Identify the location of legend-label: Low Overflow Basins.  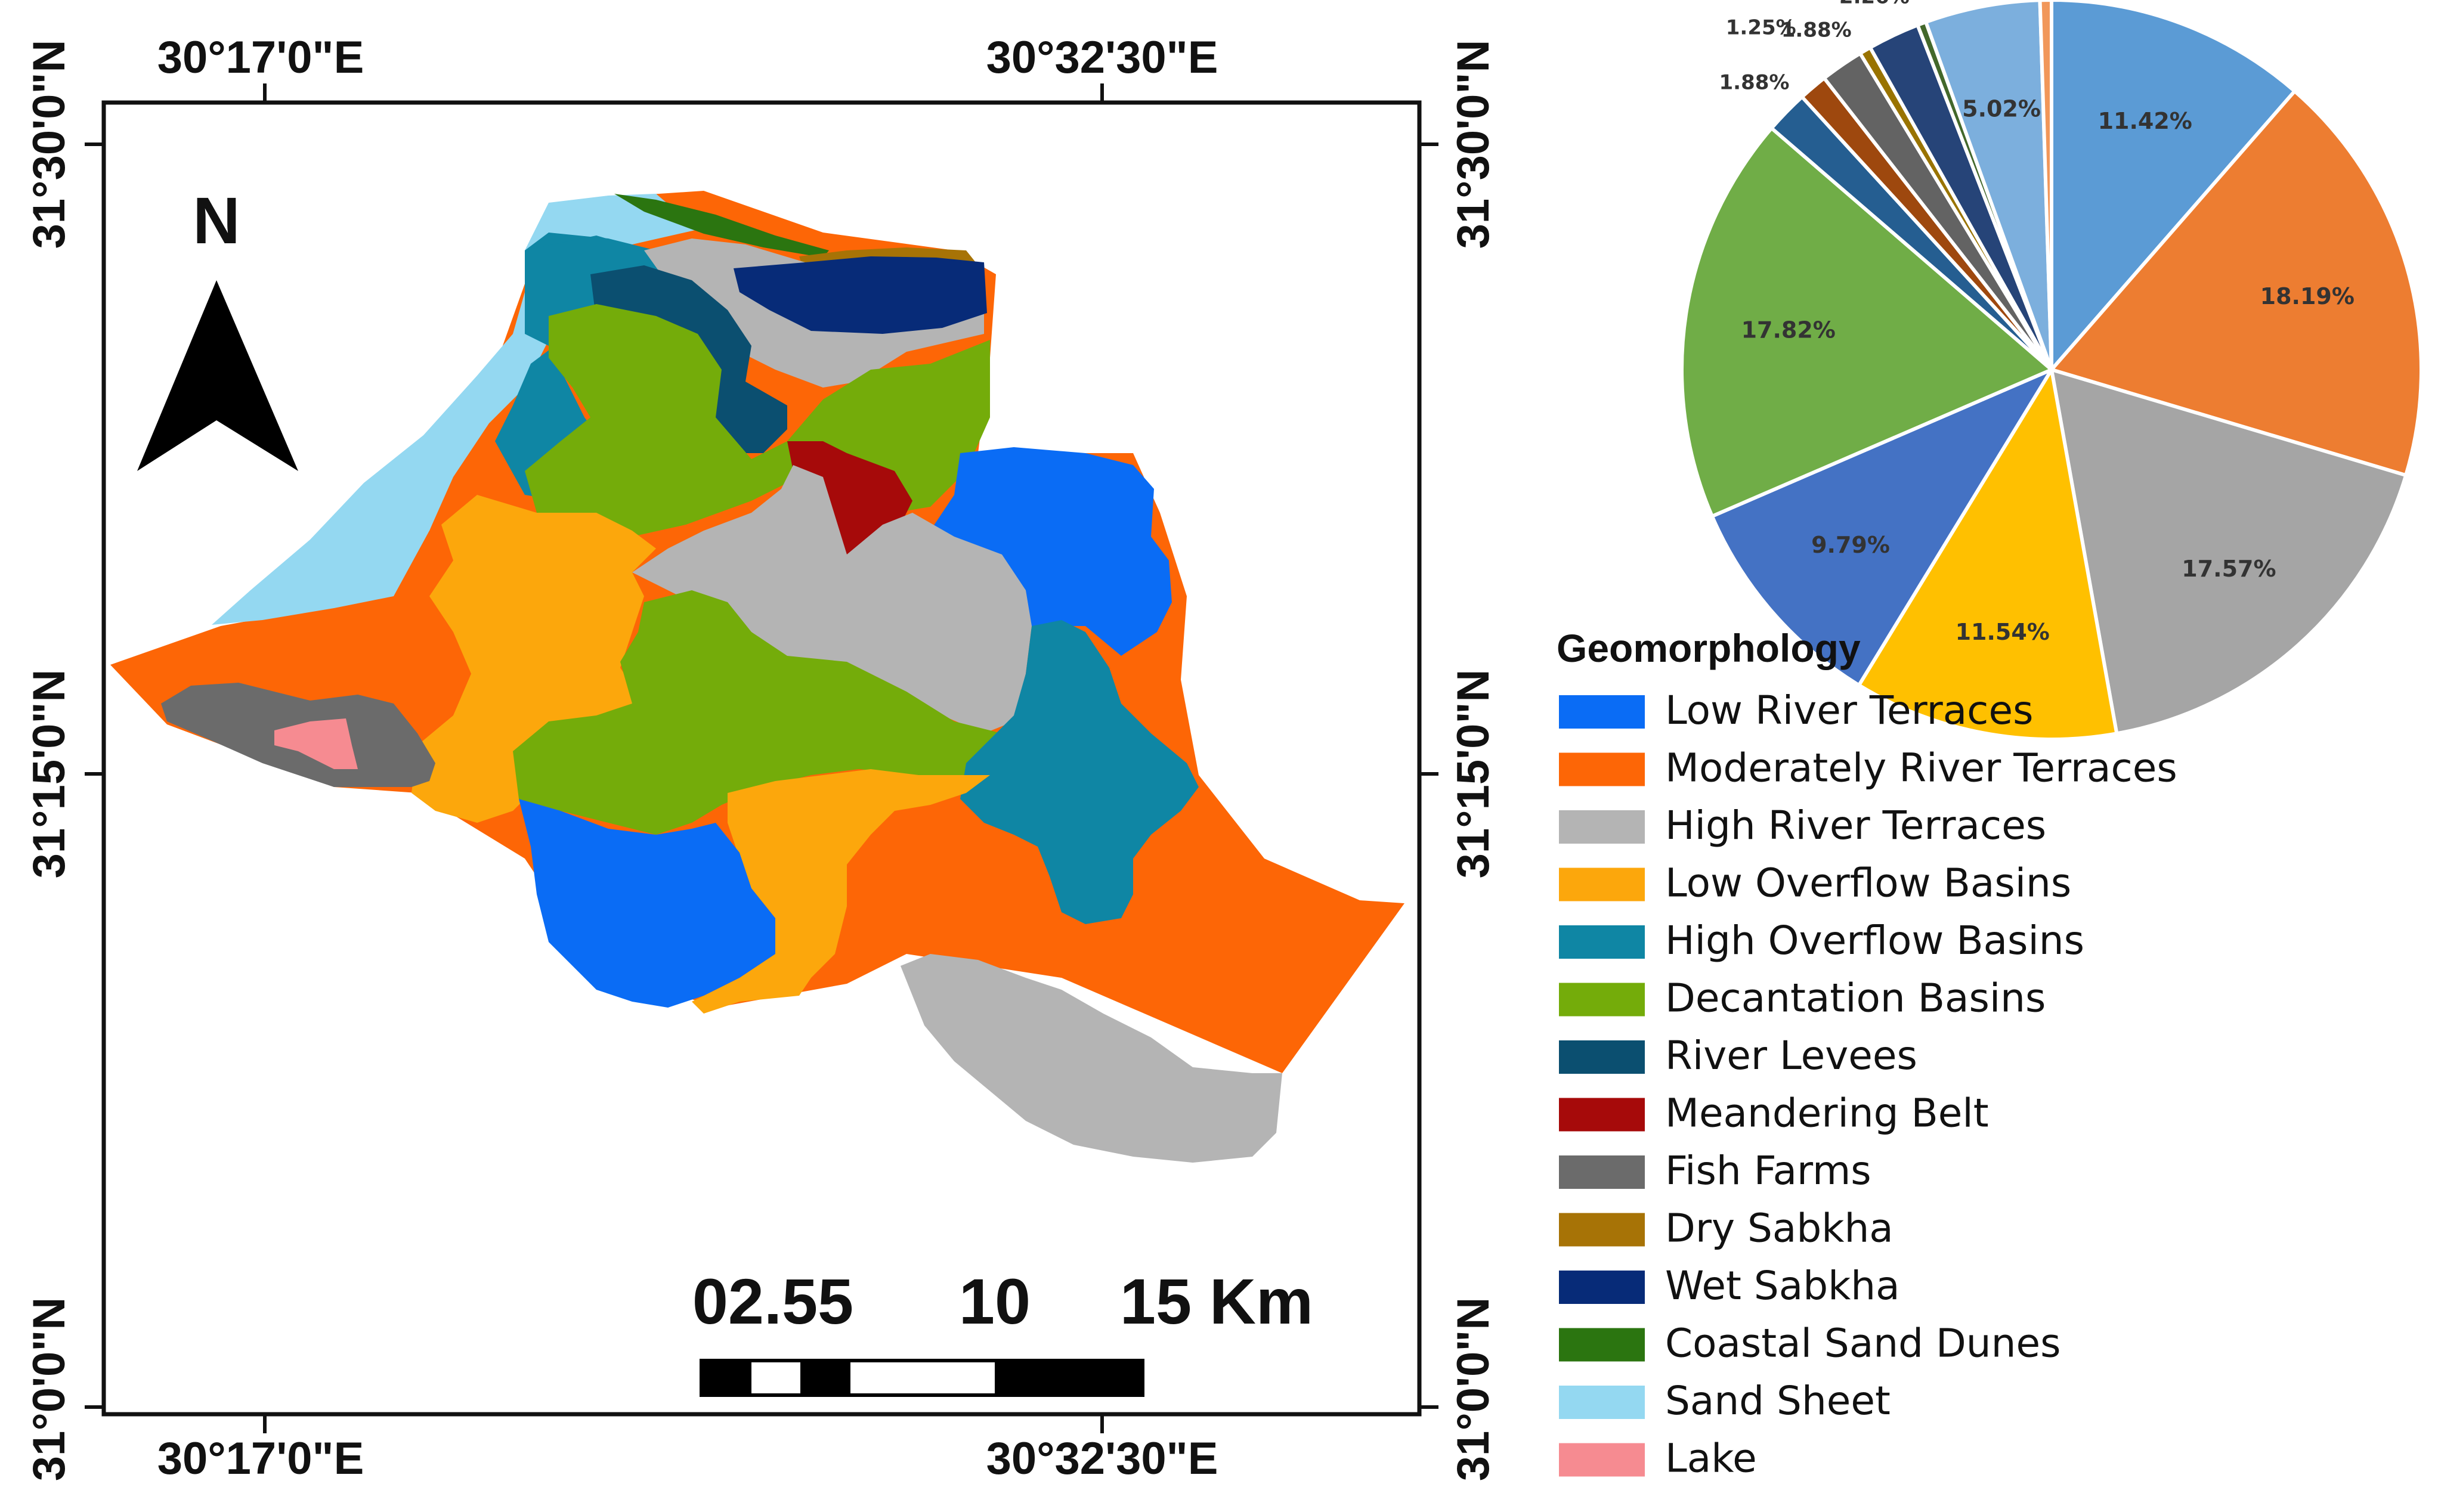
(1868, 883).